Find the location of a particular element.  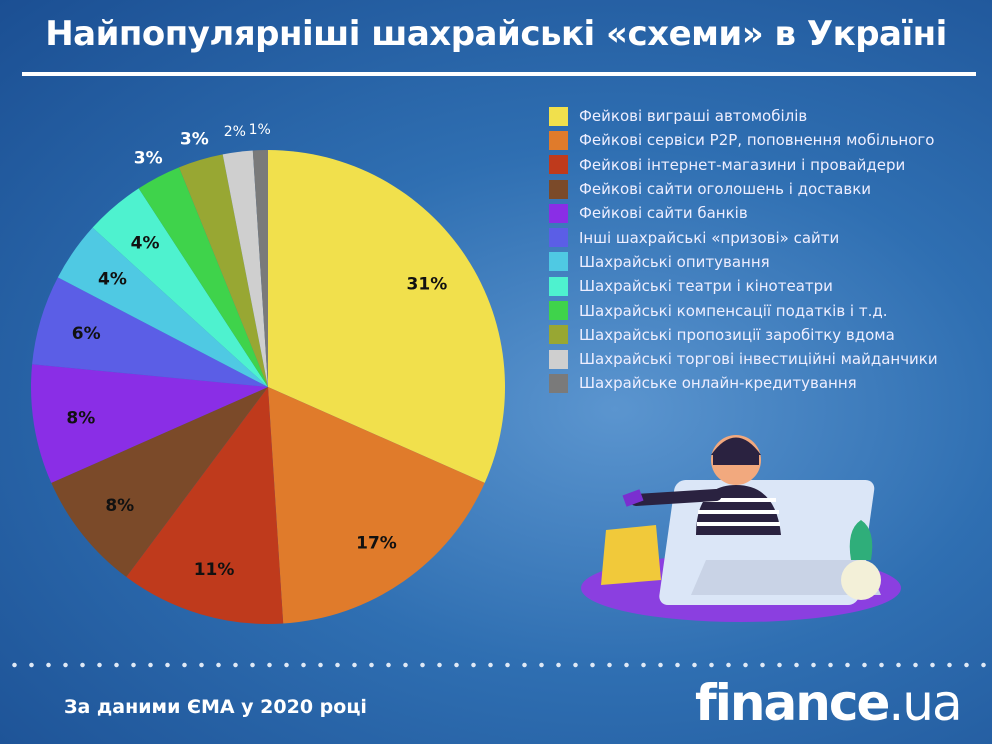

credit-card is located at coordinates (633, 498).